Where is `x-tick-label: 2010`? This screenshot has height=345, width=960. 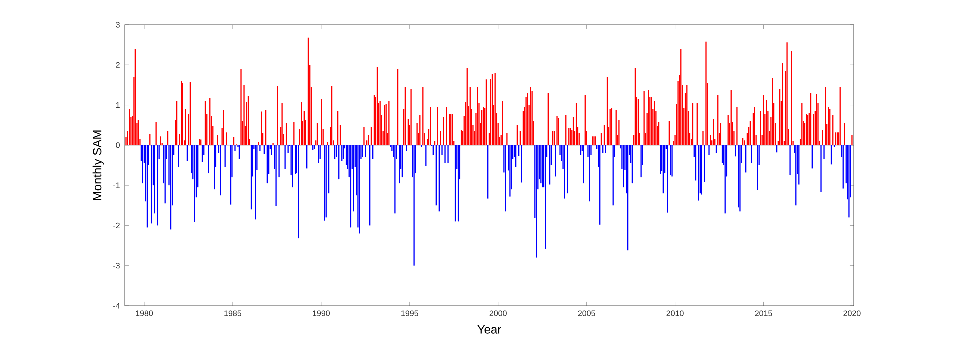
x-tick-label: 2010 is located at coordinates (675, 313).